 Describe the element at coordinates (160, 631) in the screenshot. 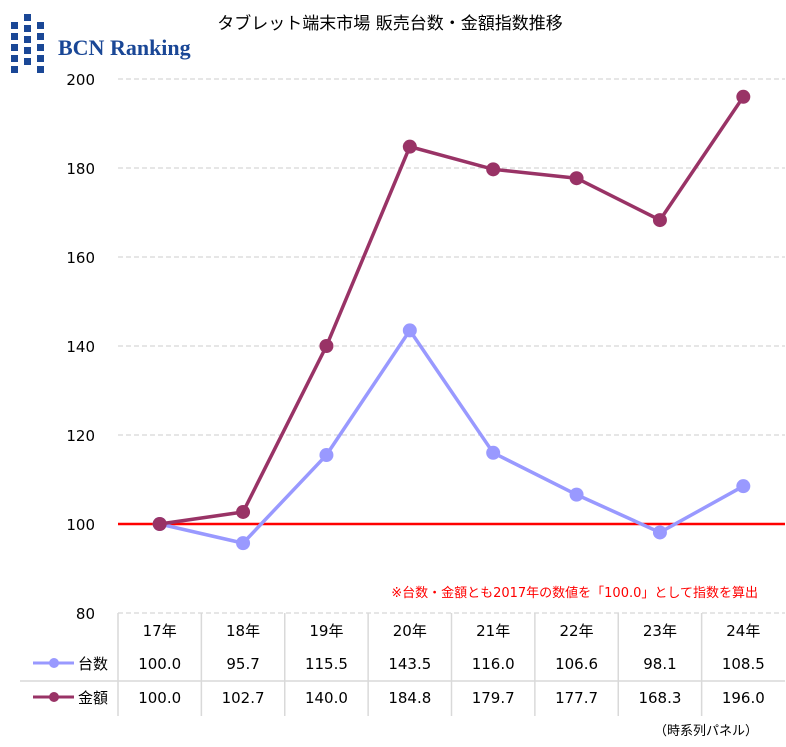

I see `x-tick-label: 17年` at that location.